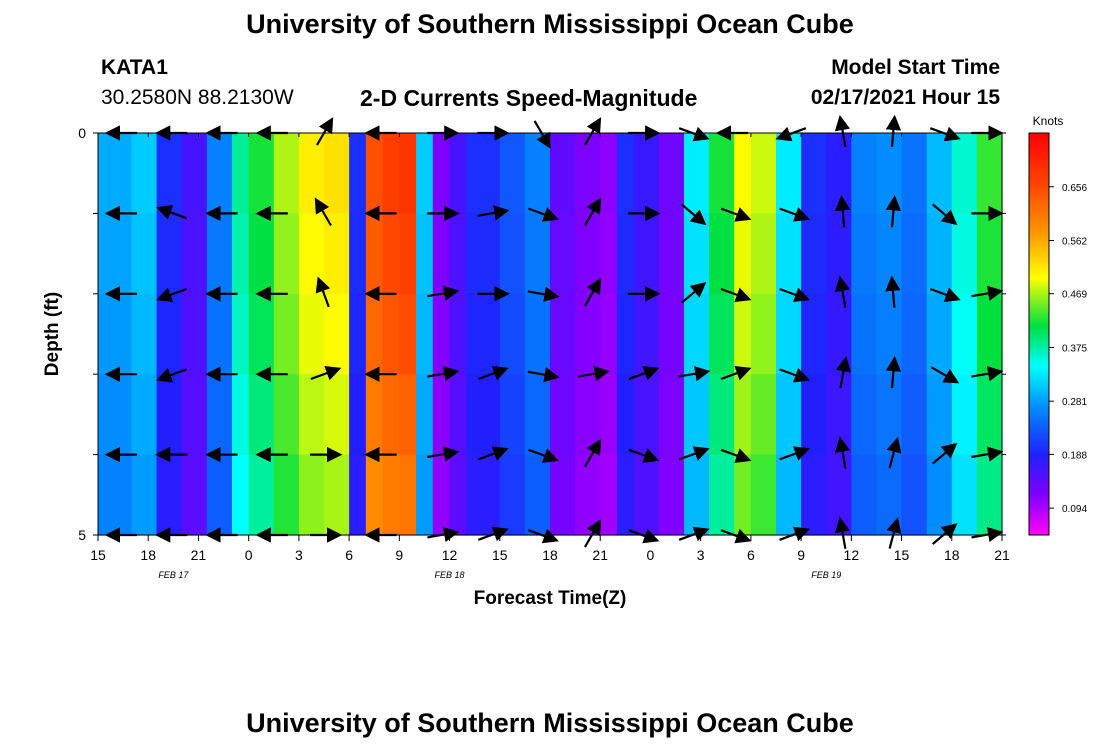 Image resolution: width=1100 pixels, height=750 pixels. I want to click on station-id: KATA1, so click(134, 67).